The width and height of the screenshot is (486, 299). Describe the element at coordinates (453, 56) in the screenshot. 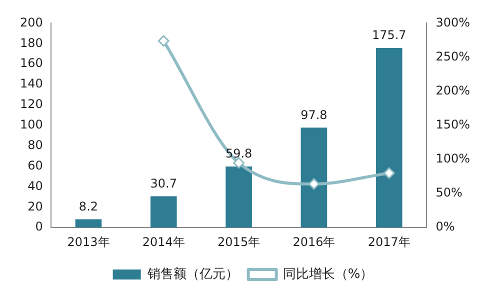

I see `y2-tick-label: 250%` at that location.